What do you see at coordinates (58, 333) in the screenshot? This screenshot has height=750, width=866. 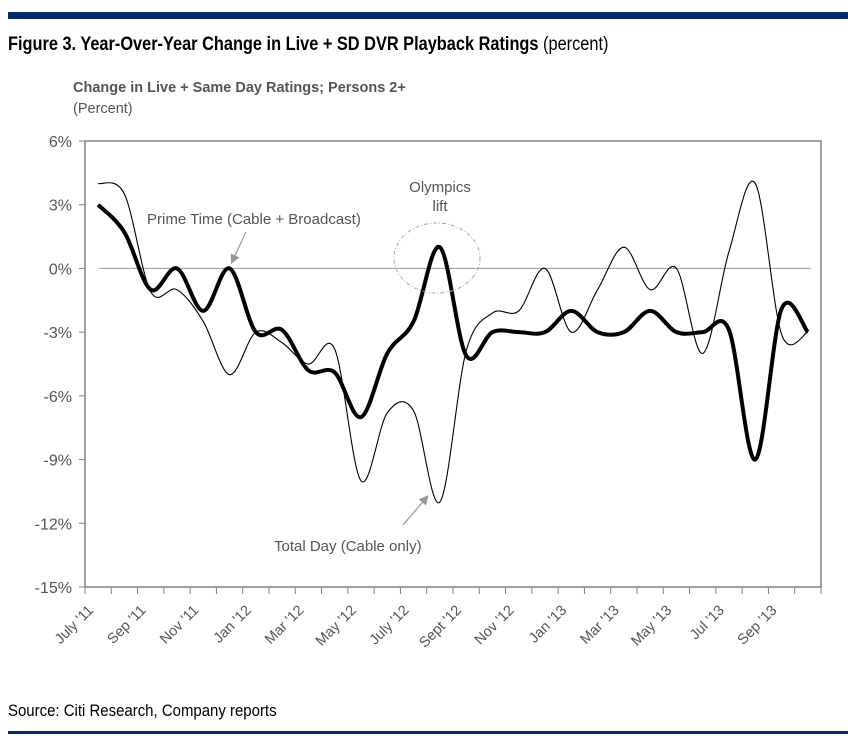 I see `y-tick-label: -3%` at bounding box center [58, 333].